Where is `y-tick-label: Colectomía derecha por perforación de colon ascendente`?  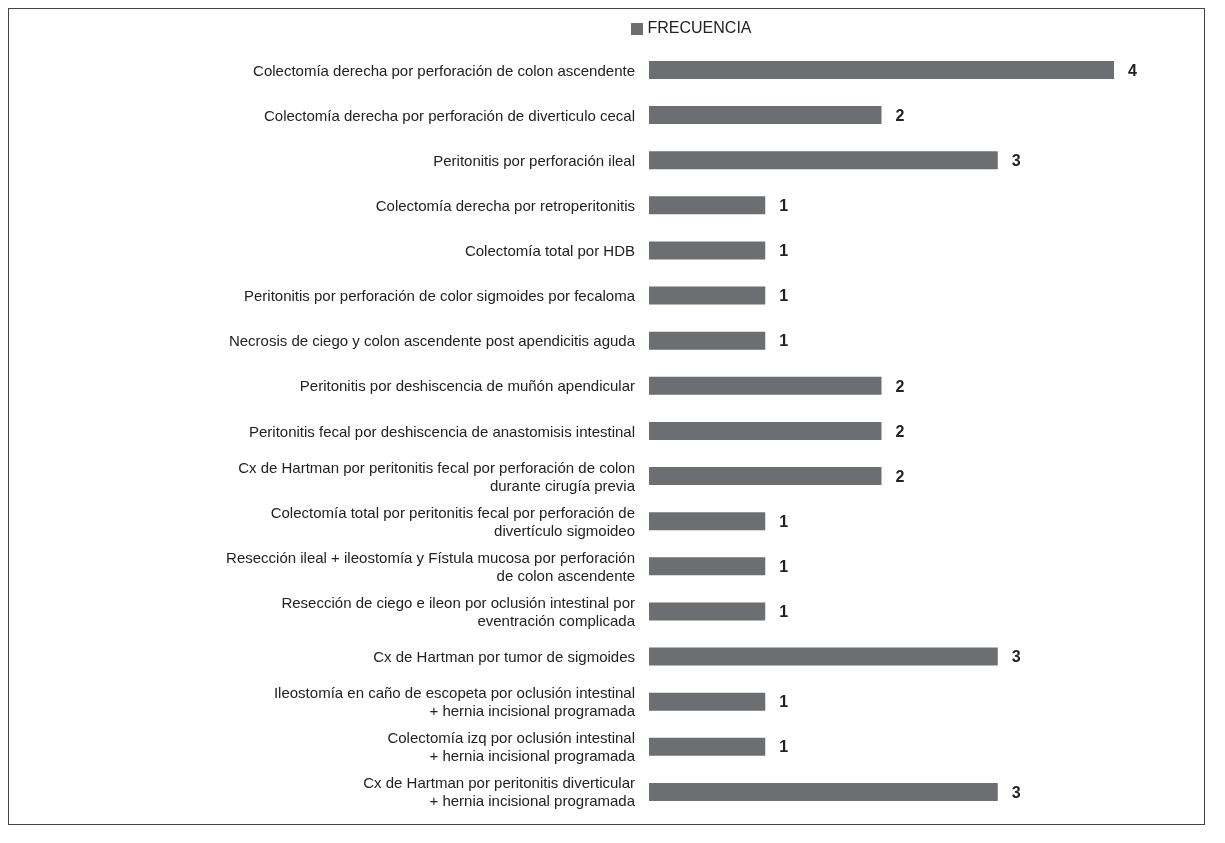 y-tick-label: Colectomía derecha por perforación de colon ascendente is located at coordinates (444, 70).